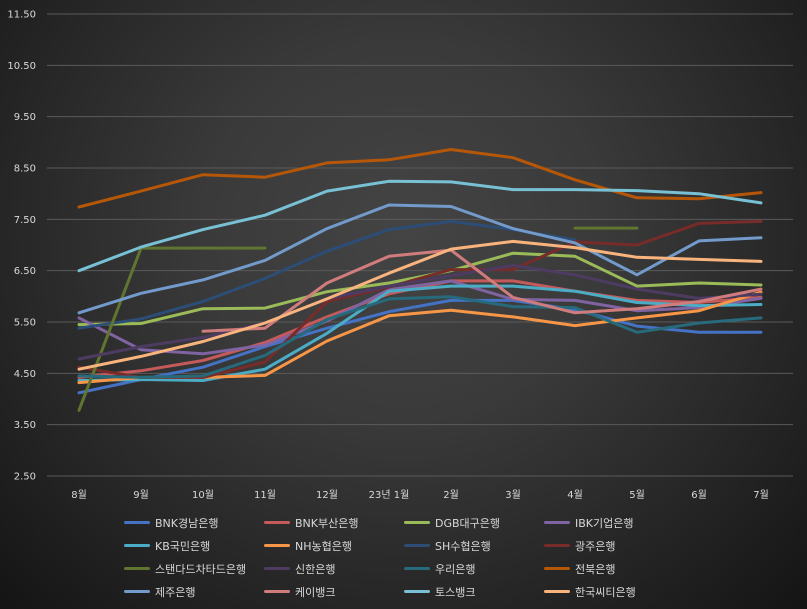  I want to click on x-tick-label: 2월, so click(451, 494).